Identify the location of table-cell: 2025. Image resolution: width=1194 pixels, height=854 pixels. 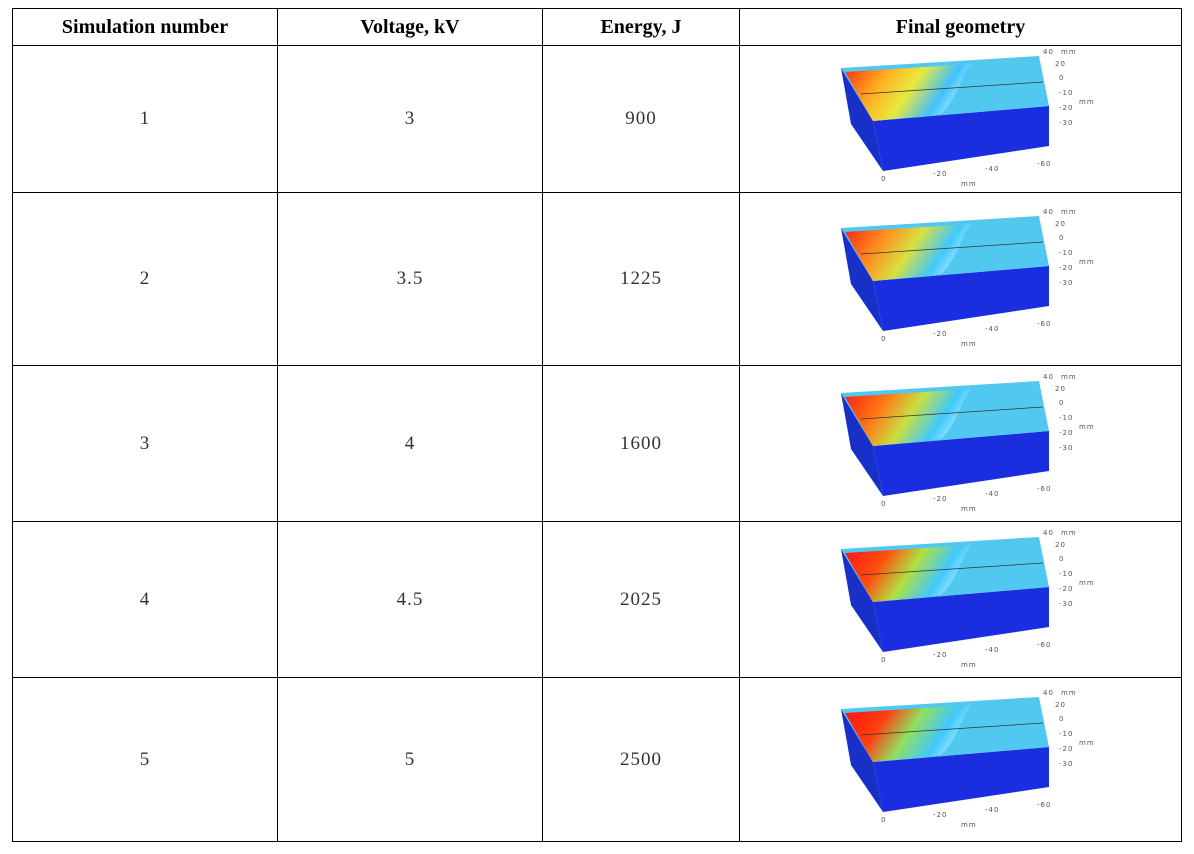
(641, 599).